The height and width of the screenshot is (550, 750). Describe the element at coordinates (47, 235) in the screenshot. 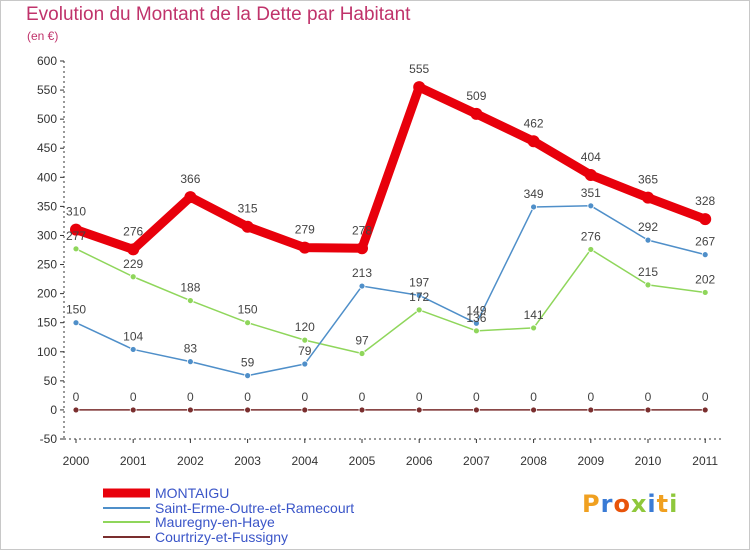

I see `y-tick-label: 300` at that location.